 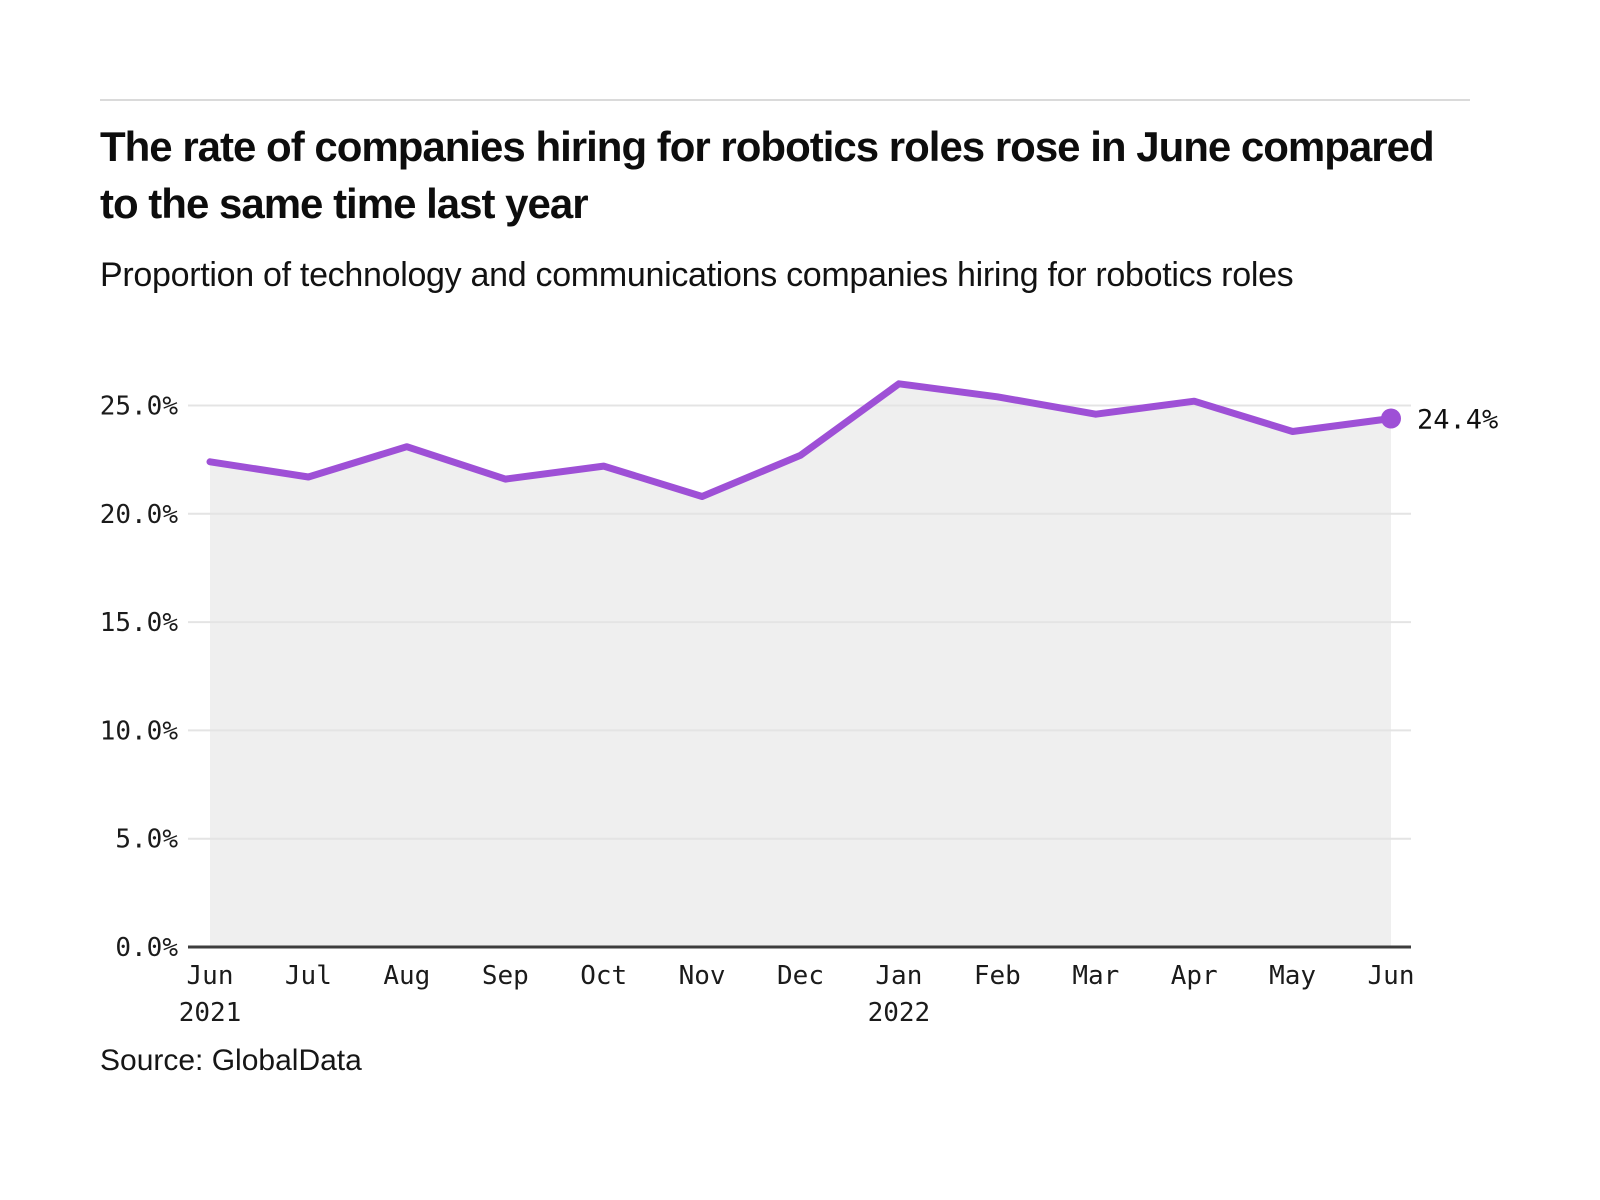 I want to click on x-tick-label: May, so click(x=1292, y=976).